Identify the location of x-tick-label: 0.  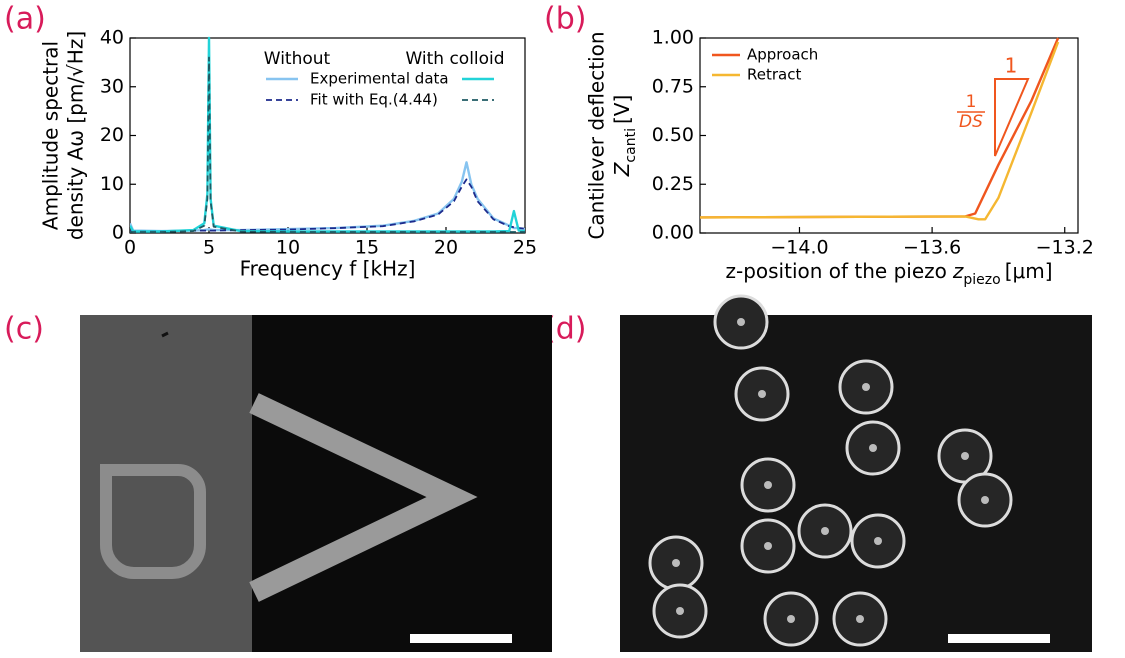
(130, 248).